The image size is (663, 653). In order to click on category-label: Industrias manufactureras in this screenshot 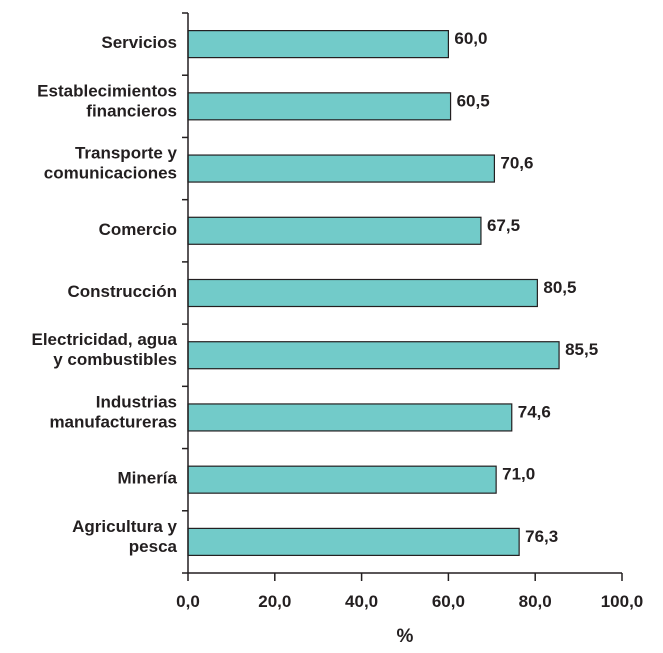, I will do `click(113, 412)`.